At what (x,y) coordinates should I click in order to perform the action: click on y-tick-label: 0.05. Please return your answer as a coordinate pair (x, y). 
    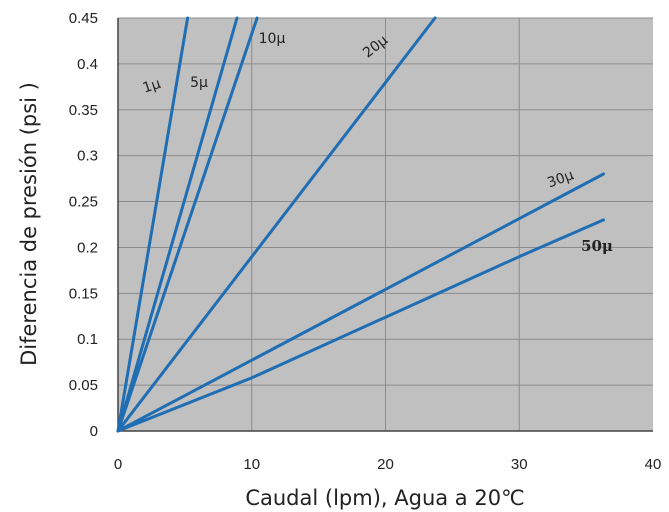
    Looking at the image, I should click on (83, 385).